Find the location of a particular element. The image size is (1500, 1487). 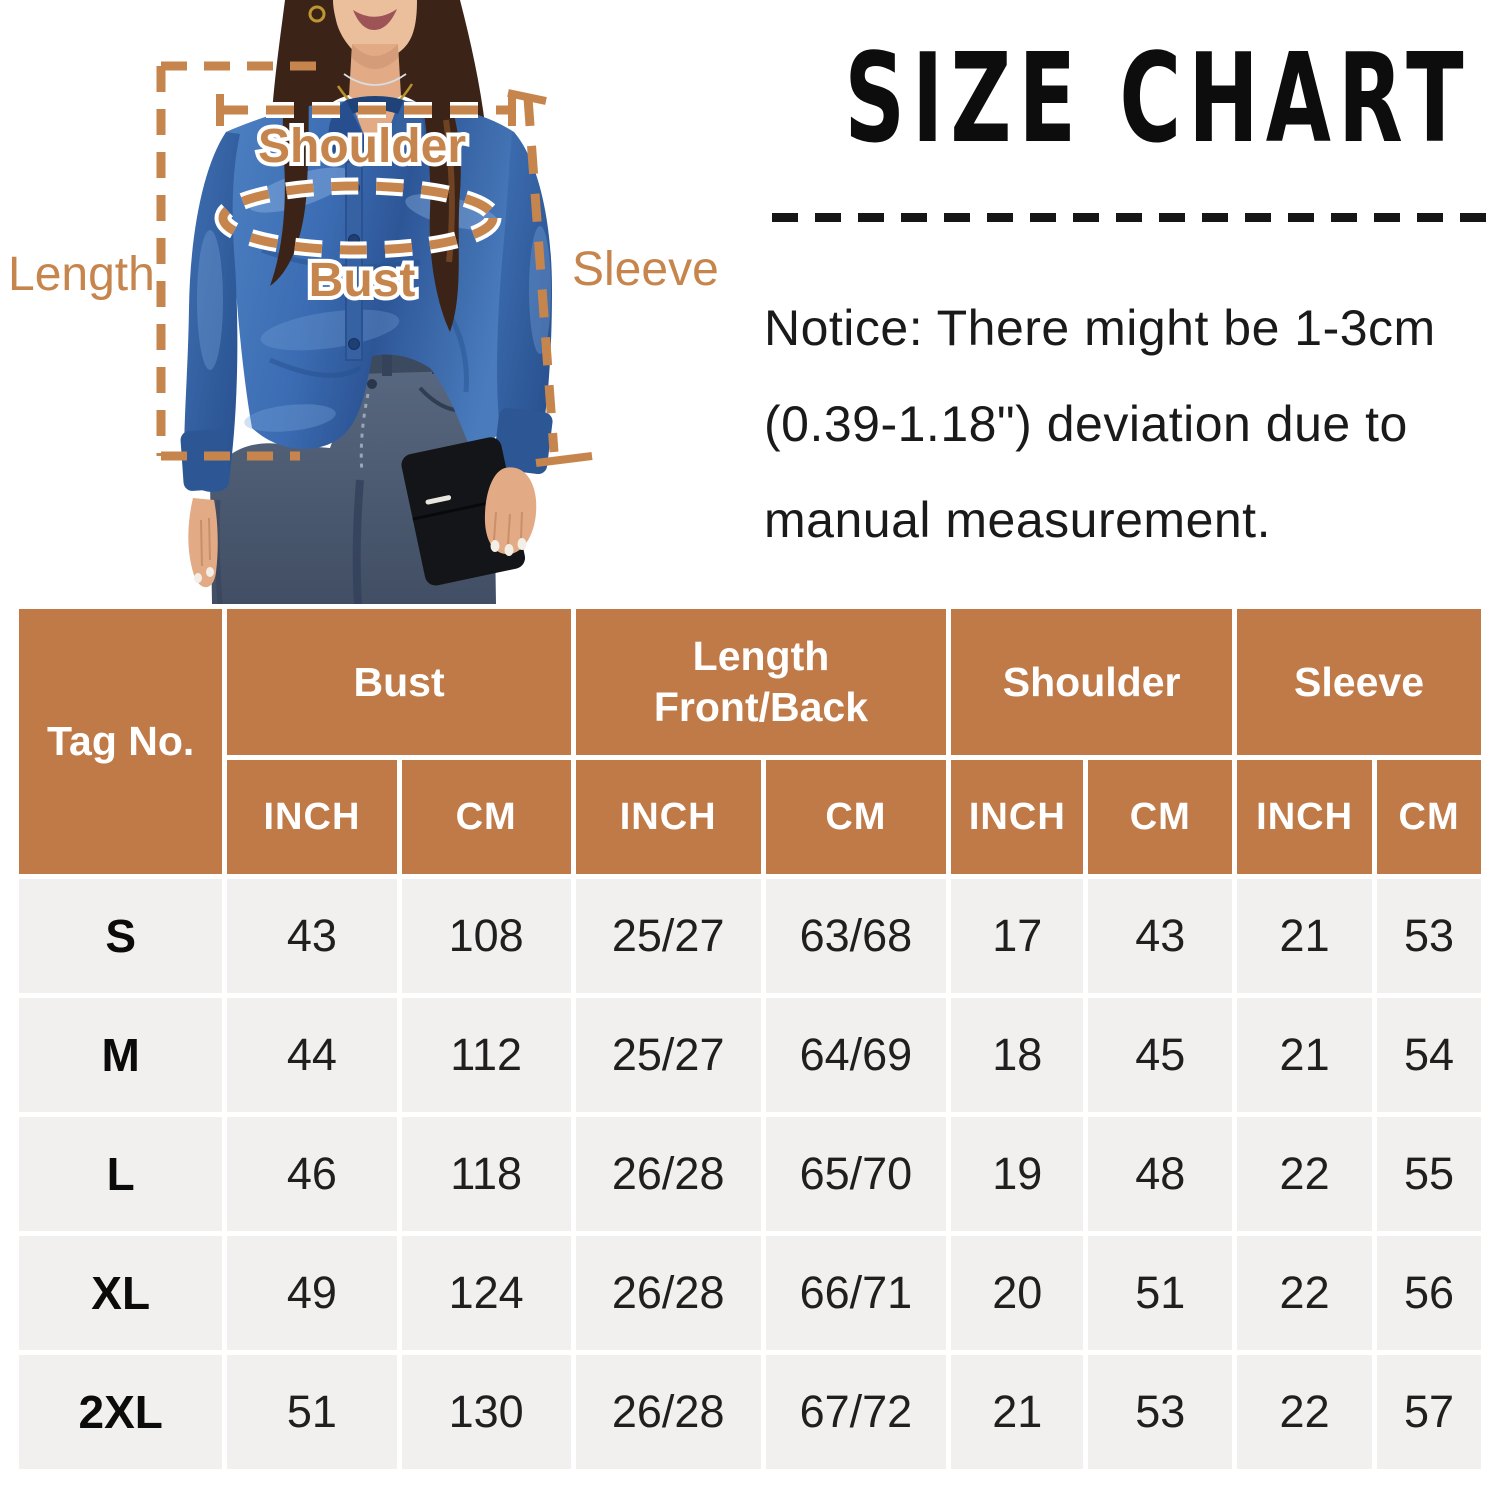

table-row-l: L 46 118 26/28 65/70 19 48 22 55 is located at coordinates (750, 1174).